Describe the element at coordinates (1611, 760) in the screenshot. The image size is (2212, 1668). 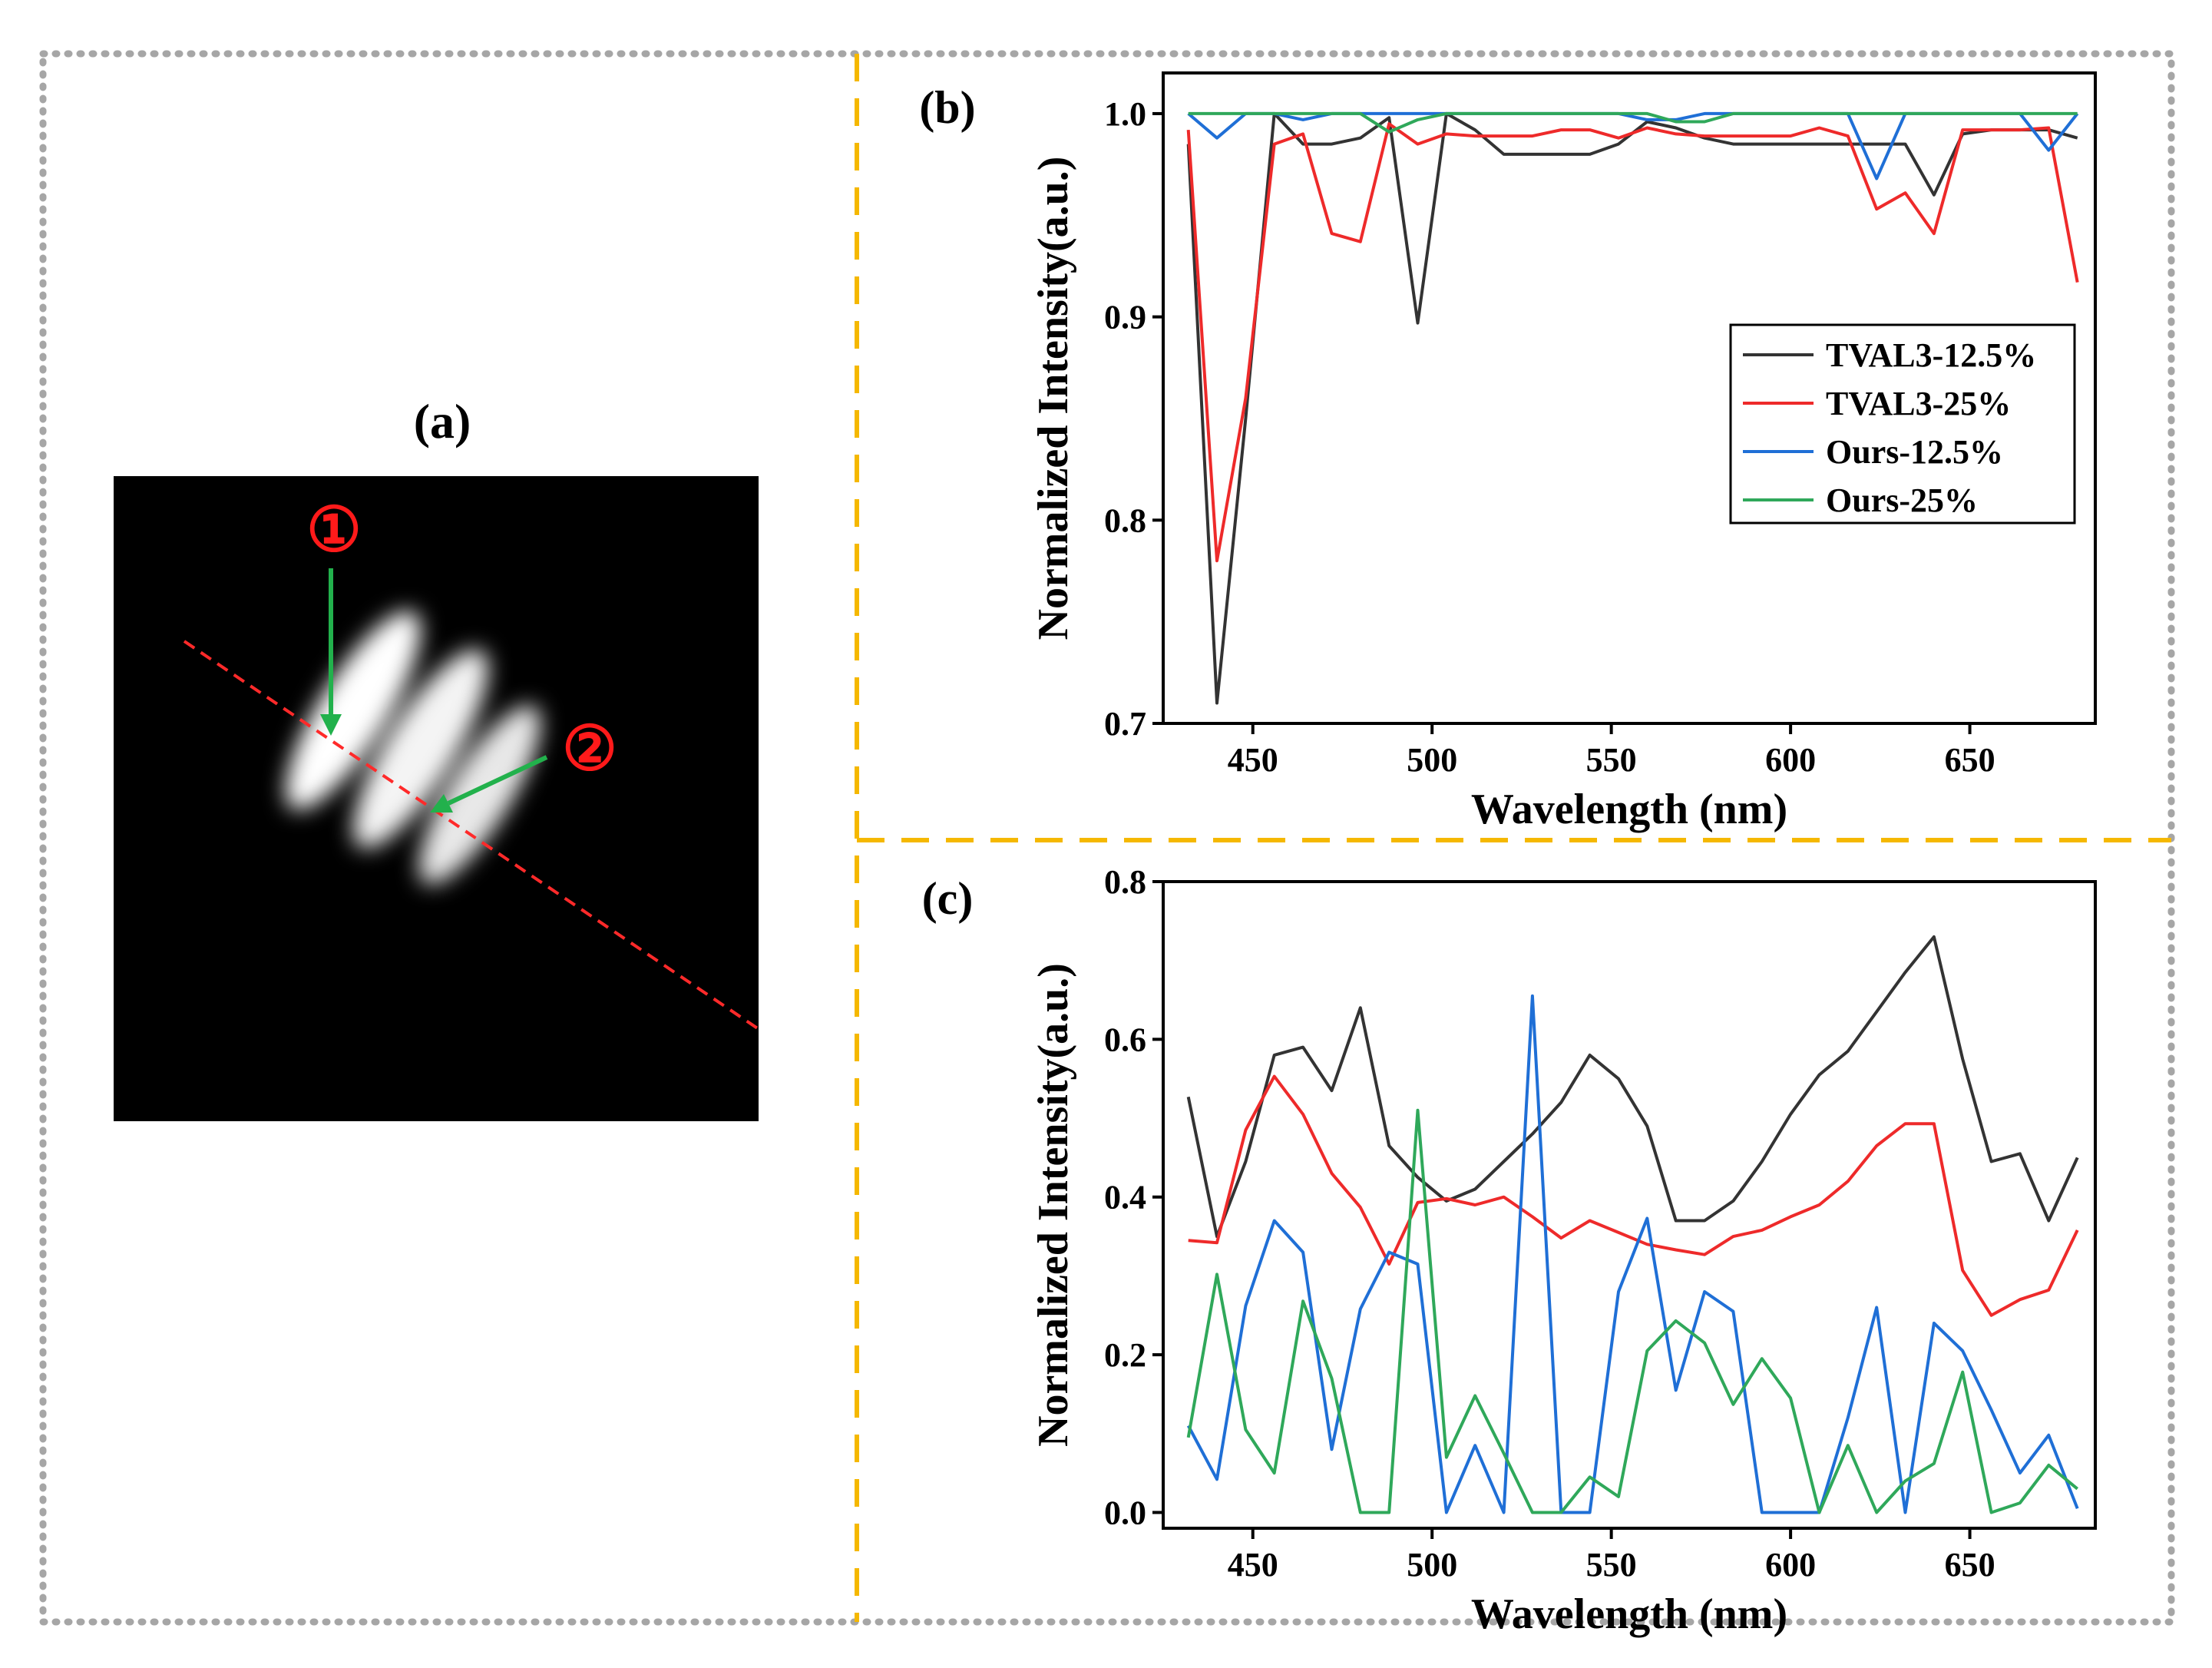
I see `b-x-tick-label: 550` at that location.